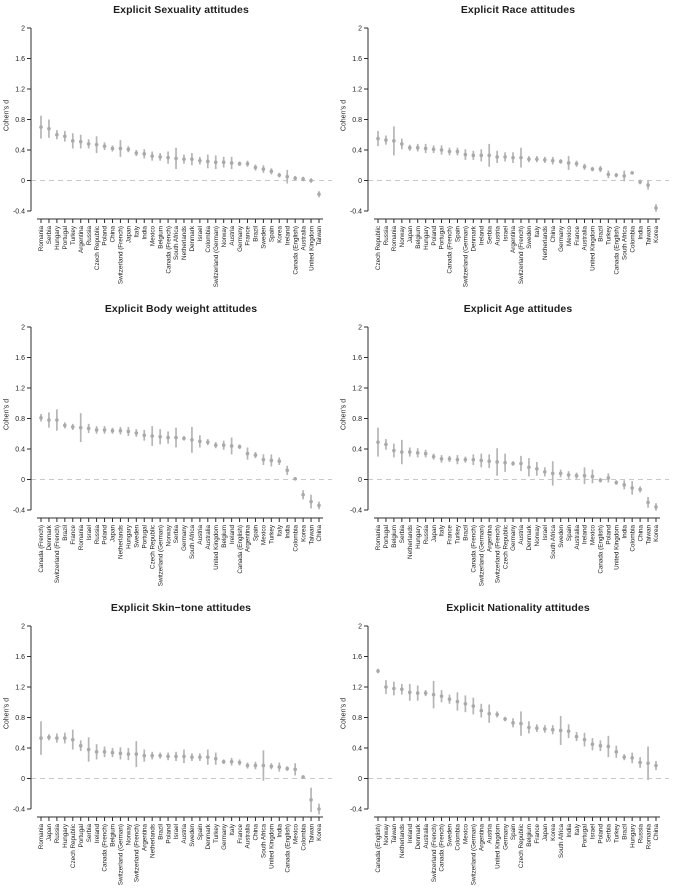  Describe the element at coordinates (521, 535) in the screenshot. I see `x-tick-label: Austria` at that location.